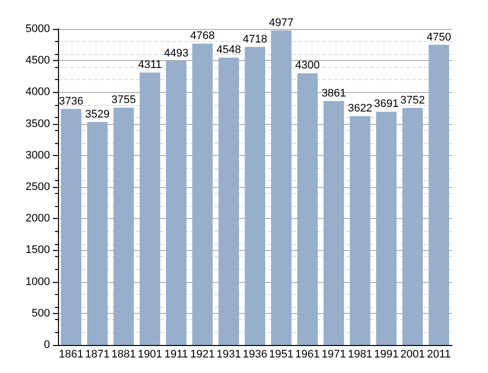 The image size is (488, 373). What do you see at coordinates (38, 218) in the screenshot?
I see `y-tick-label: 2000` at bounding box center [38, 218].